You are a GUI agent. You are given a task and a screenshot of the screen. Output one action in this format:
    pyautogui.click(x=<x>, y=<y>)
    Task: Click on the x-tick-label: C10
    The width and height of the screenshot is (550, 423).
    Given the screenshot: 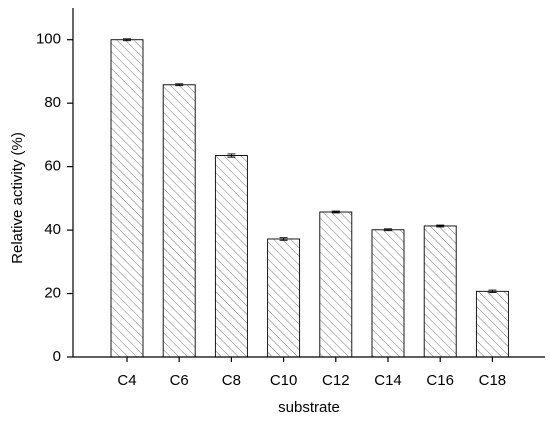 What is the action you would take?
    pyautogui.click(x=284, y=380)
    